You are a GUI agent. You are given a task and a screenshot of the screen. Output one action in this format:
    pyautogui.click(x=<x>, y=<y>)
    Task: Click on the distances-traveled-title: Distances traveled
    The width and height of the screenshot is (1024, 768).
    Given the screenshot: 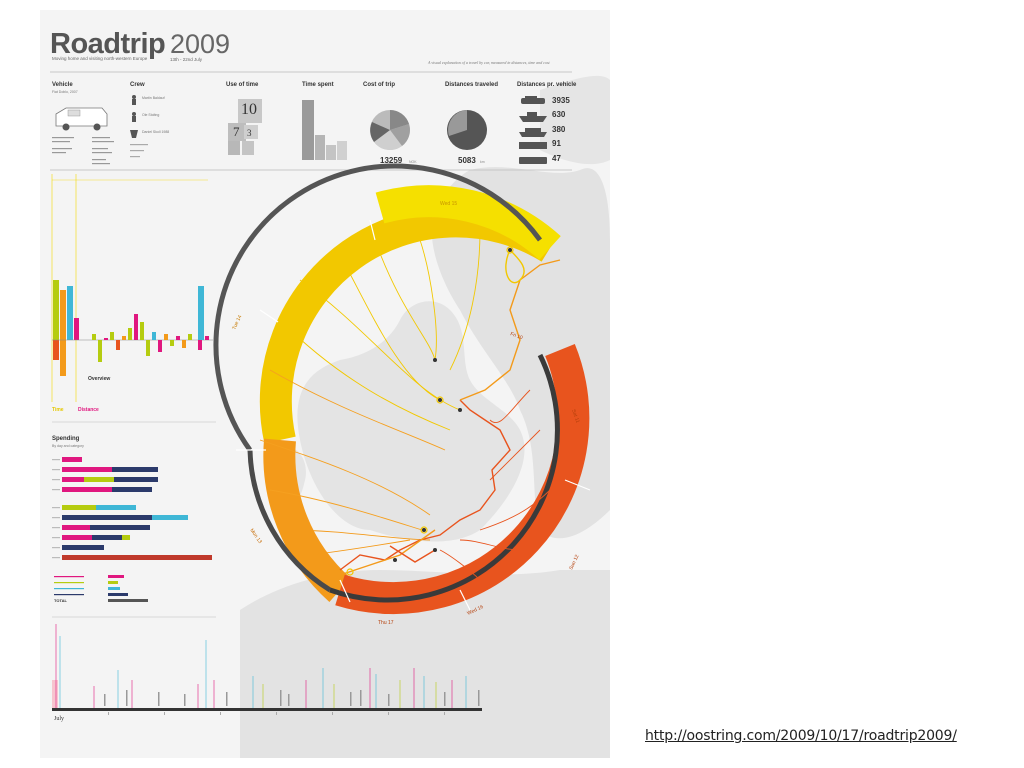 What is the action you would take?
    pyautogui.click(x=472, y=85)
    